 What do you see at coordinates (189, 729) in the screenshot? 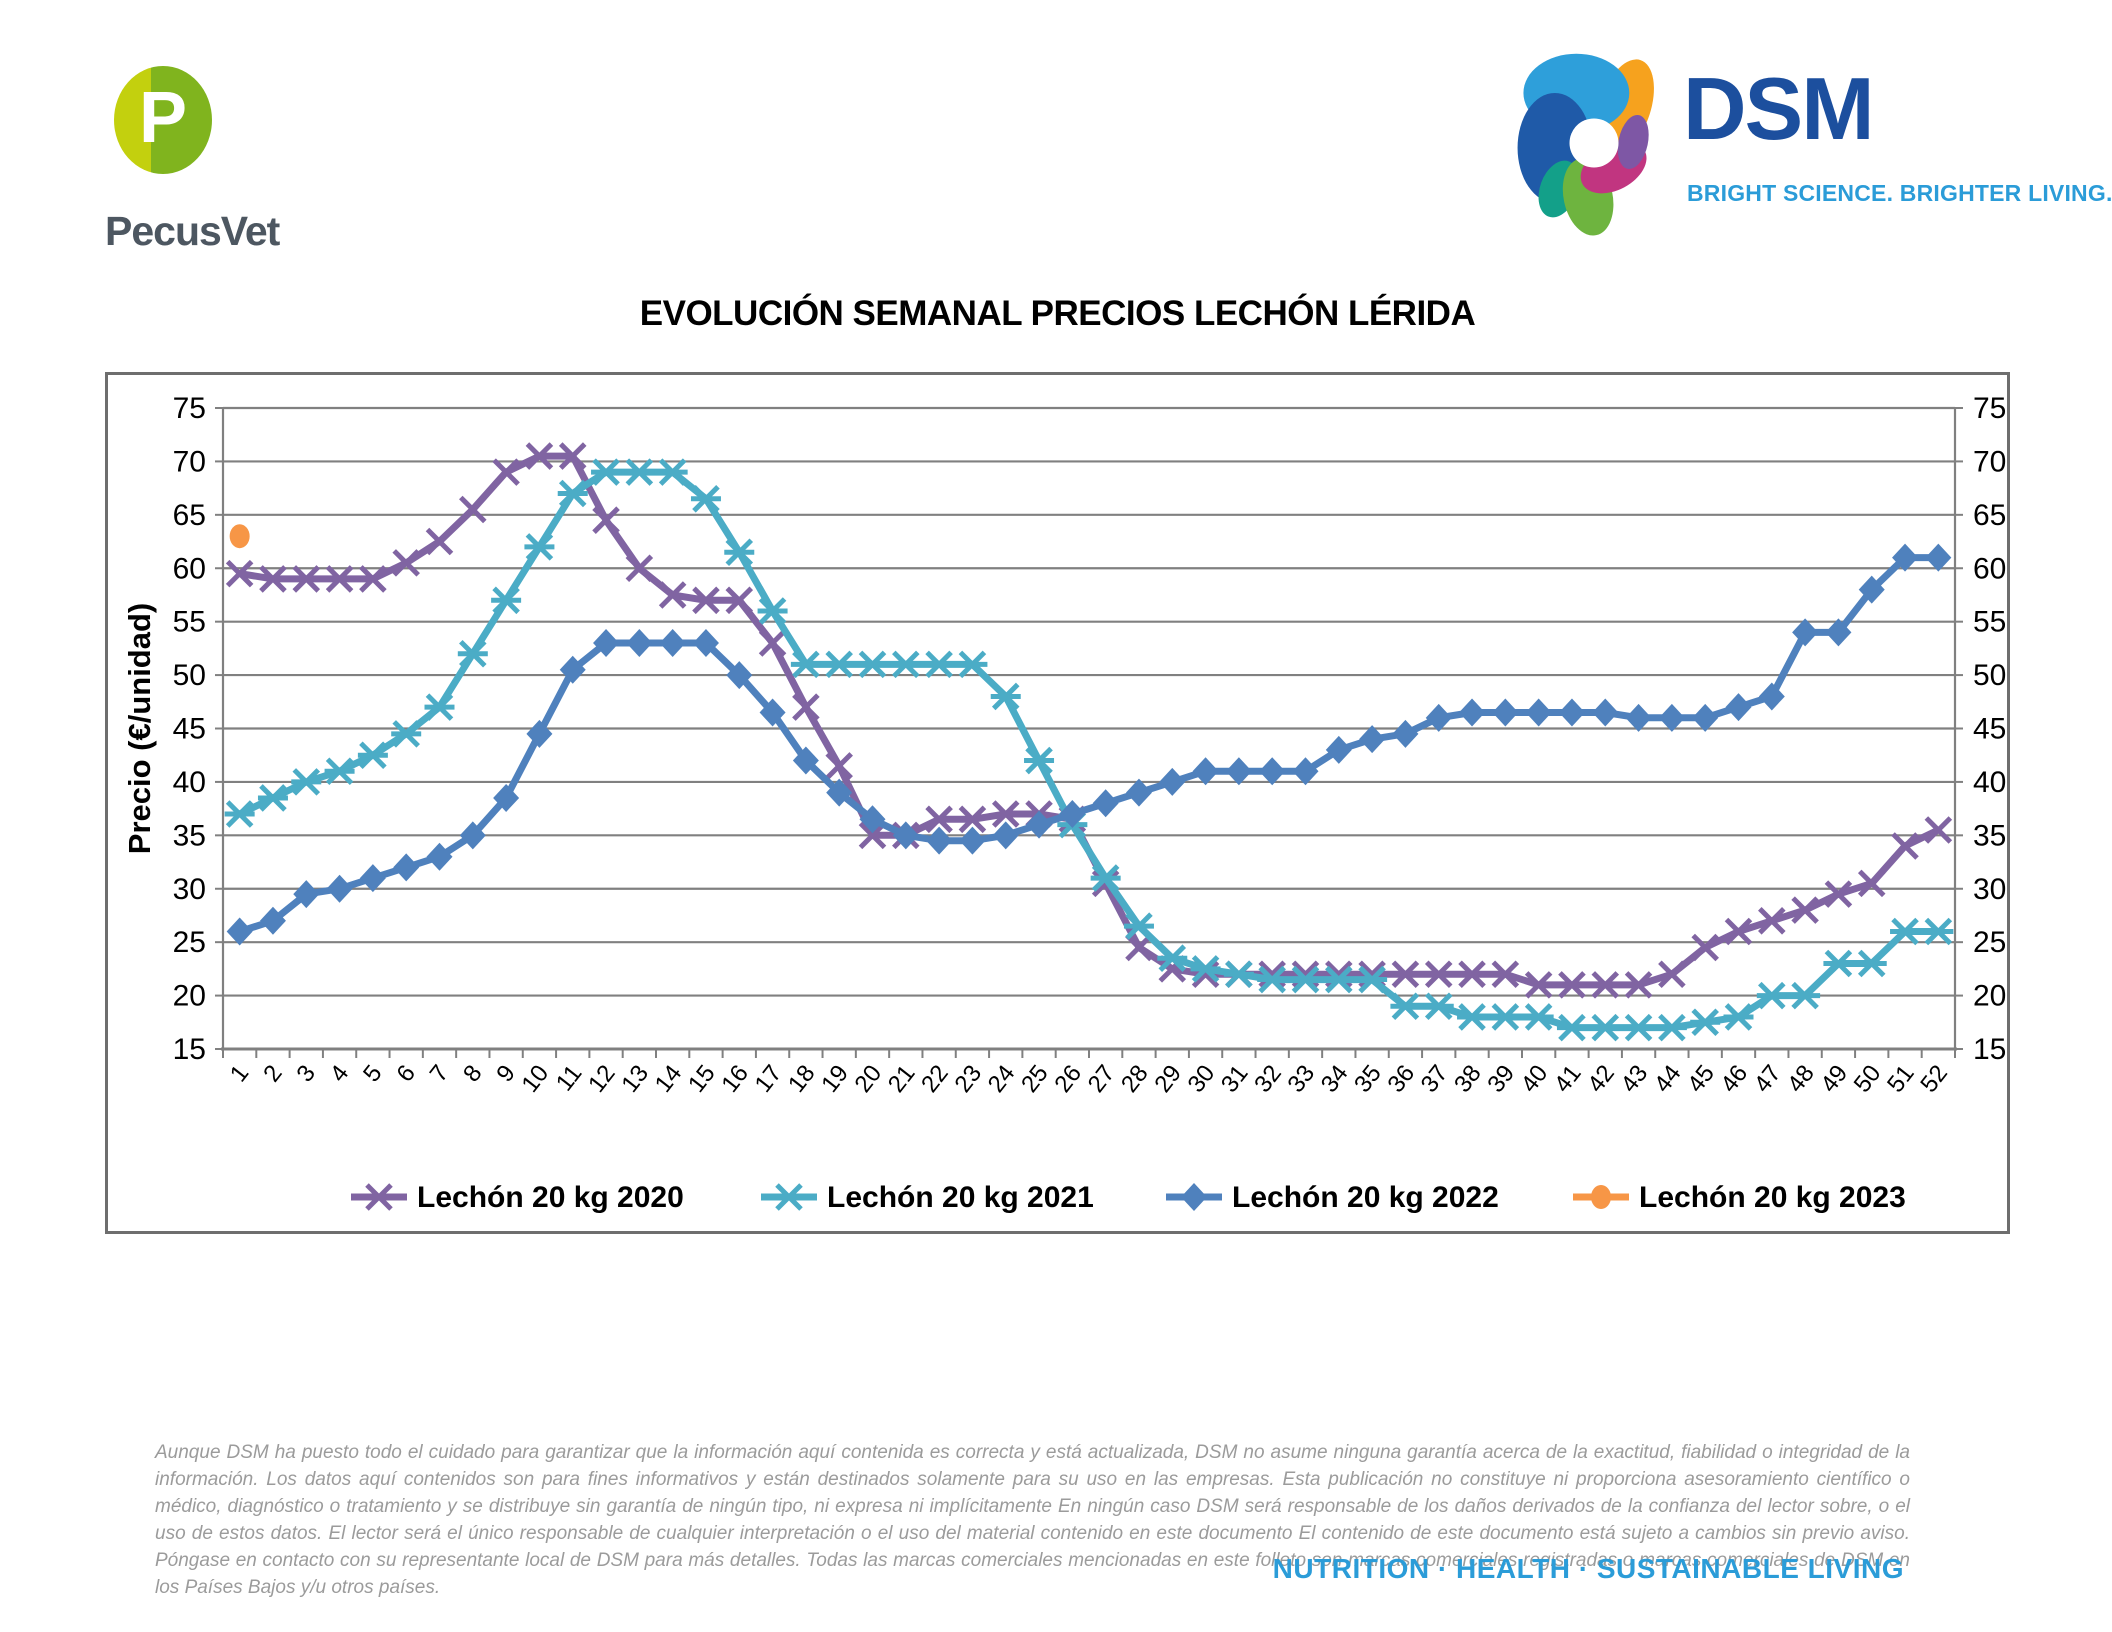
I see `y-axis-label-left: 45` at bounding box center [189, 729].